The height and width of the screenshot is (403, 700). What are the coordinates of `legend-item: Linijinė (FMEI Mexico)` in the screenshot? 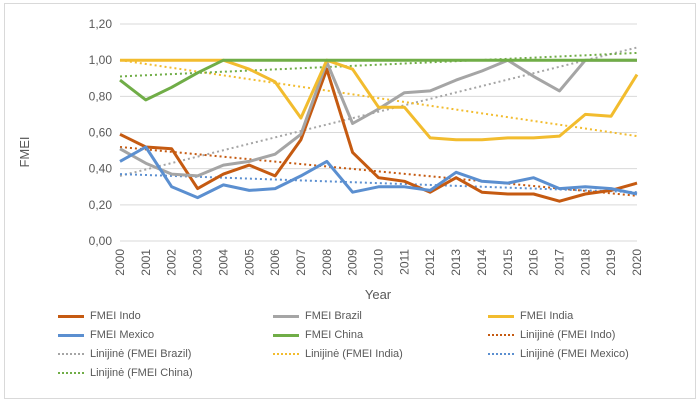 It's located at (558, 354).